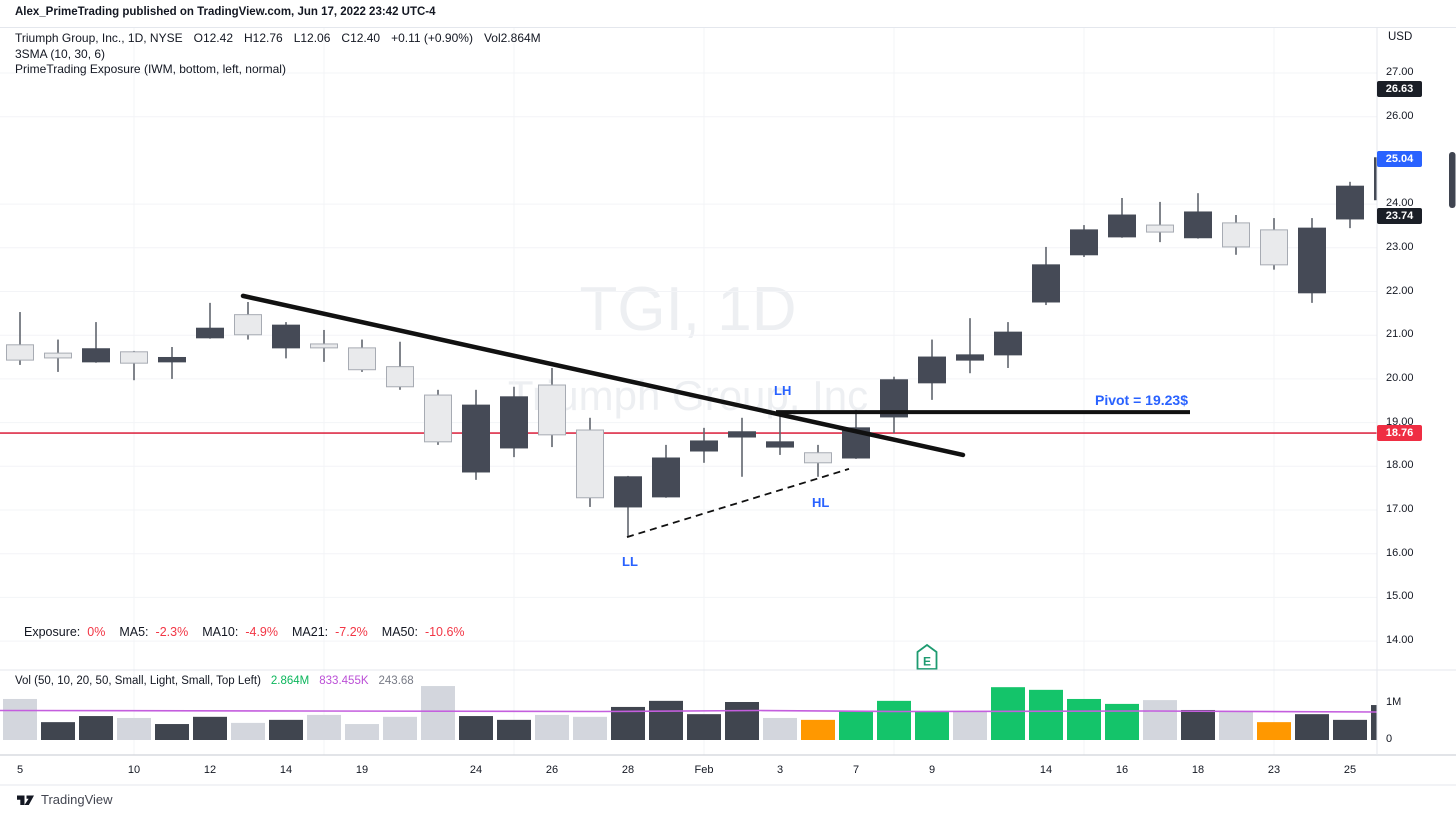  Describe the element at coordinates (1198, 770) in the screenshot. I see `time-tick-label: 18` at that location.